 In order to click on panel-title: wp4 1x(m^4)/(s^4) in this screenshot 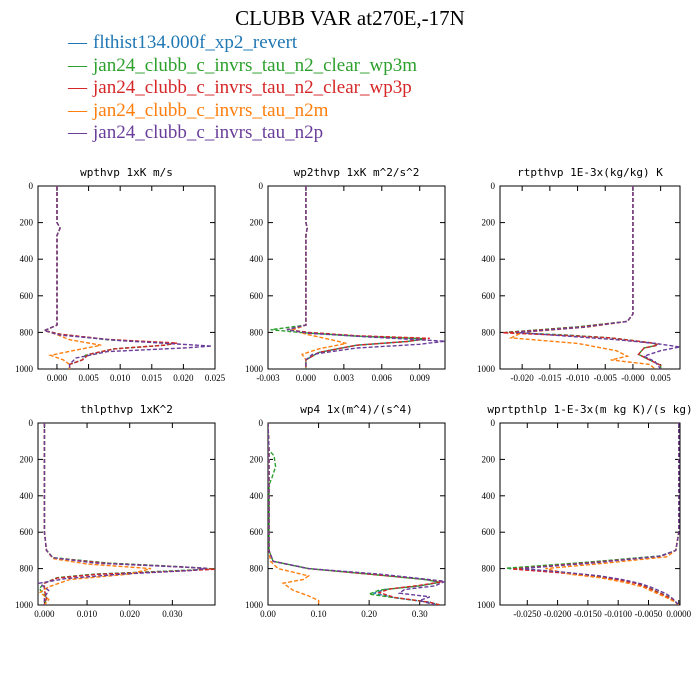, I will do `click(356, 409)`.